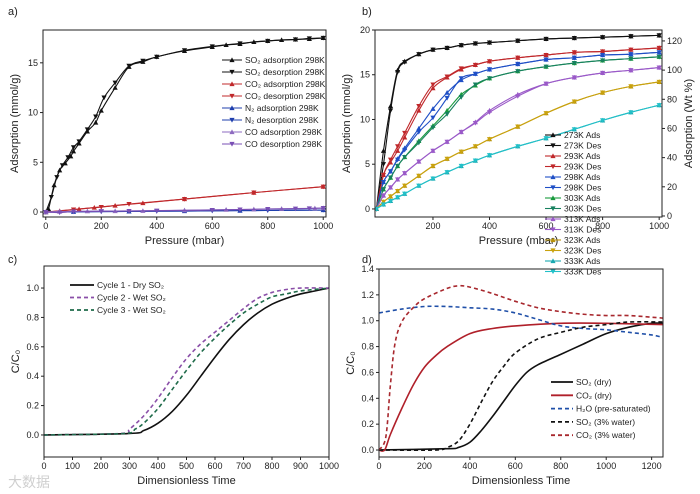 The image size is (700, 494). Describe the element at coordinates (33, 113) in the screenshot. I see `y-tick-label: 10` at that location.